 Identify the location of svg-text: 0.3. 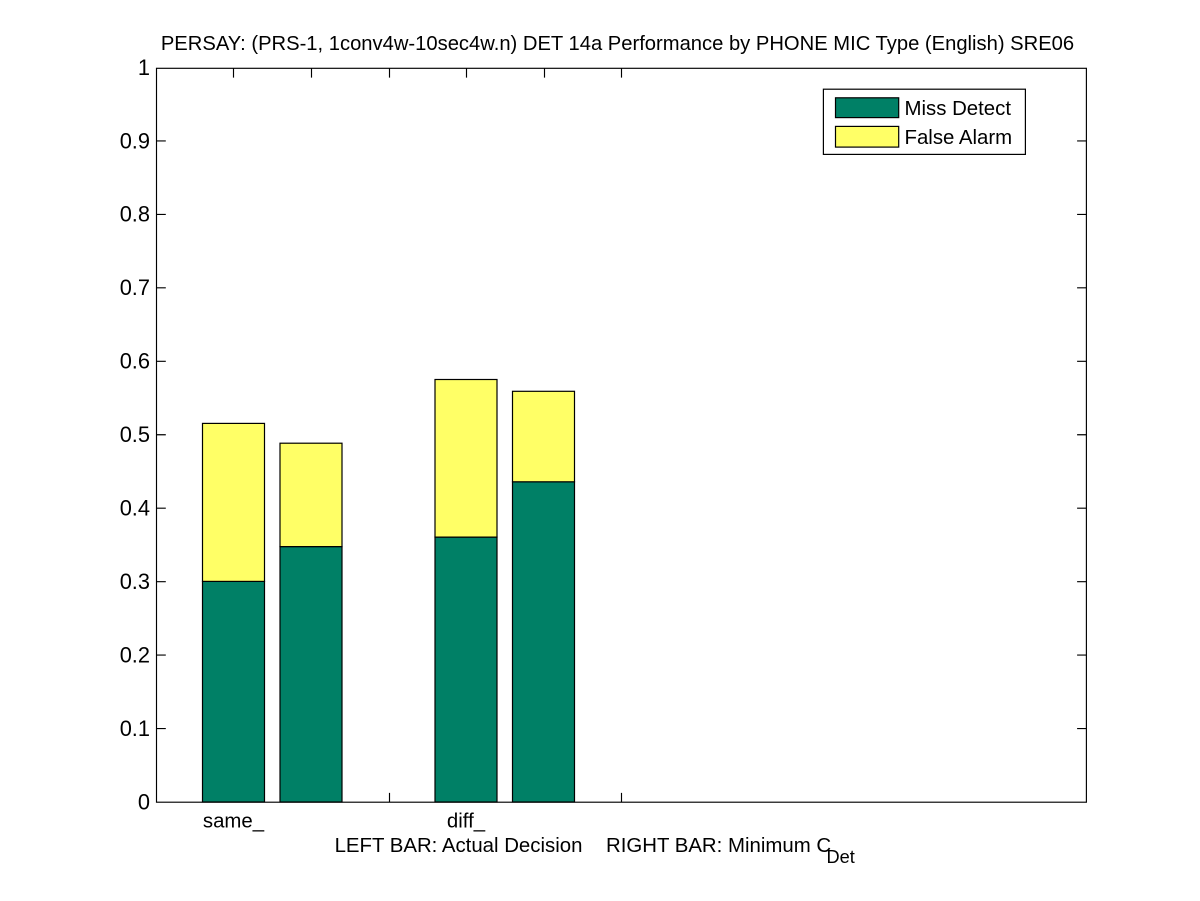
(135, 581).